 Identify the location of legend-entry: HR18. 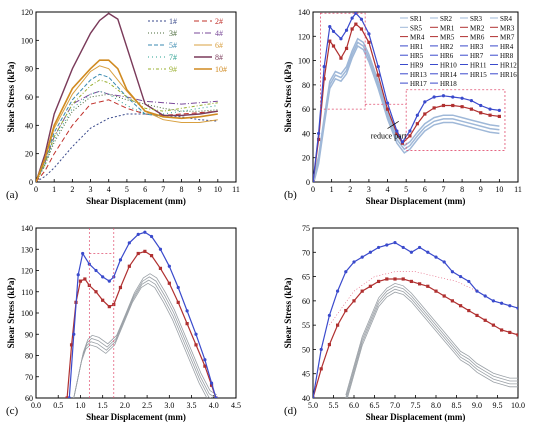
(448, 84).